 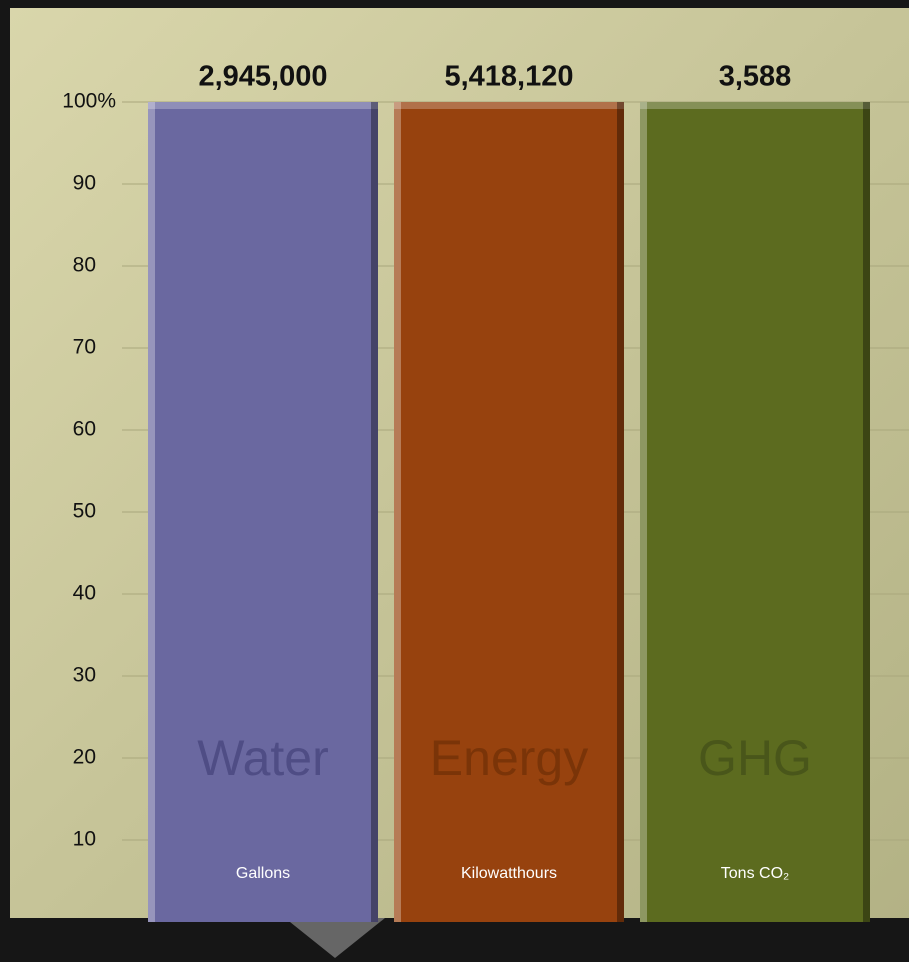 What do you see at coordinates (755, 758) in the screenshot?
I see `category-label: GHG` at bounding box center [755, 758].